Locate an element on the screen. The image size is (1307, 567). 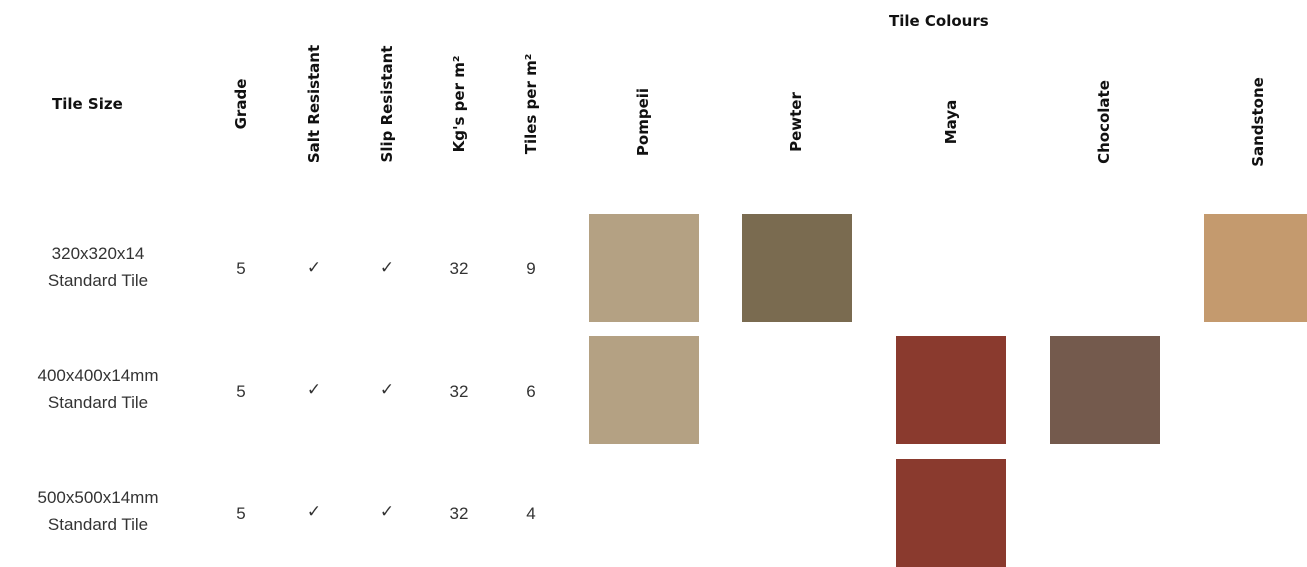
colour-header-sandstone: Sandstone is located at coordinates (1258, 122).